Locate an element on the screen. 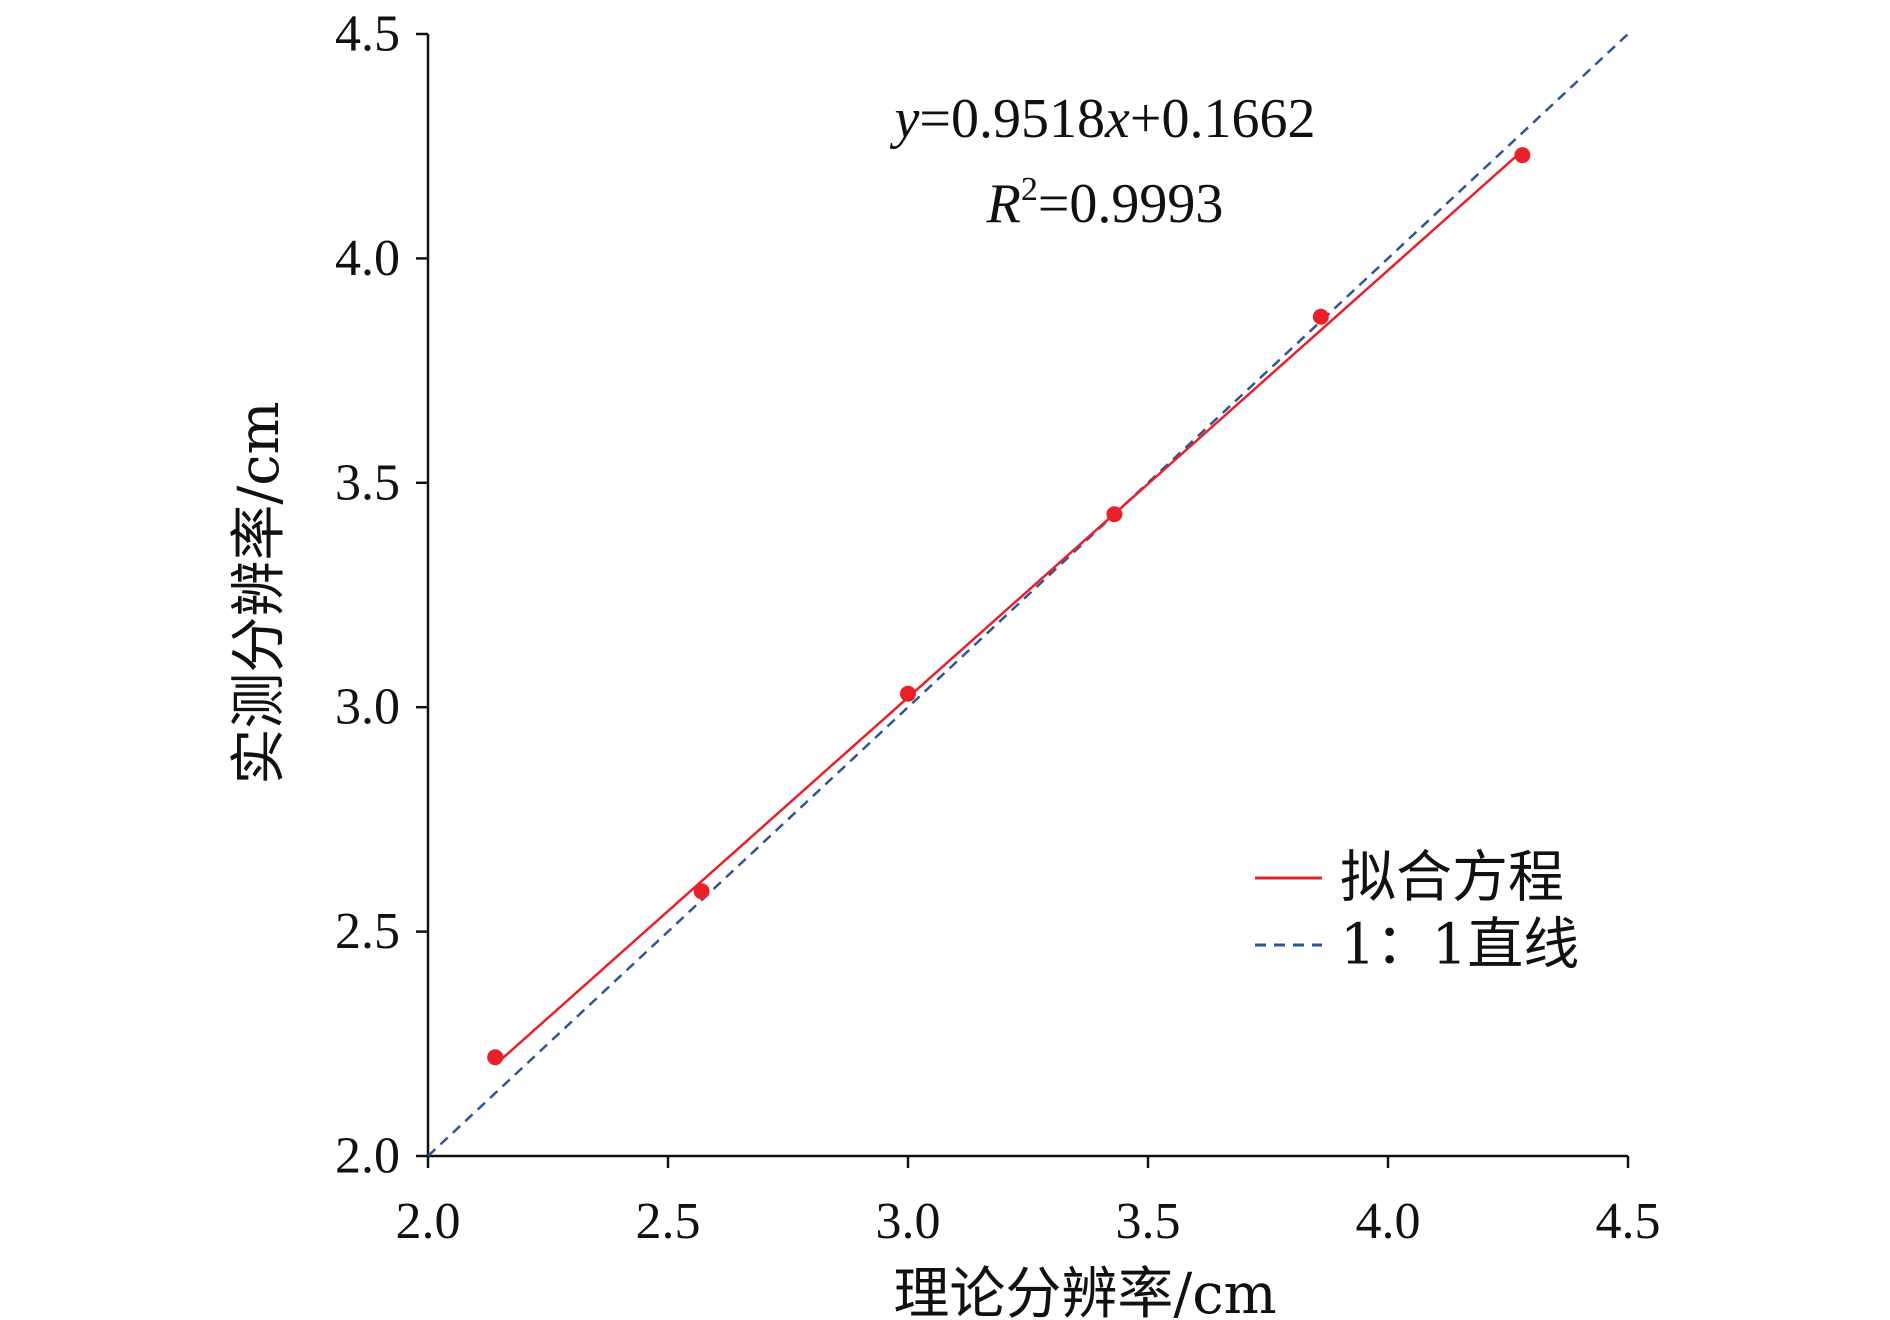 The height and width of the screenshot is (1320, 1890). x-axis-title: 理论分辨率/cm is located at coordinates (1084, 1291).